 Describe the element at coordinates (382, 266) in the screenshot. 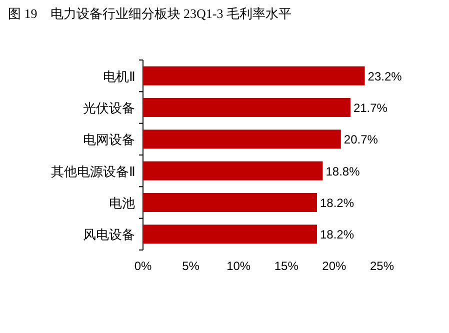

I see `x-tick-label: 25%` at that location.